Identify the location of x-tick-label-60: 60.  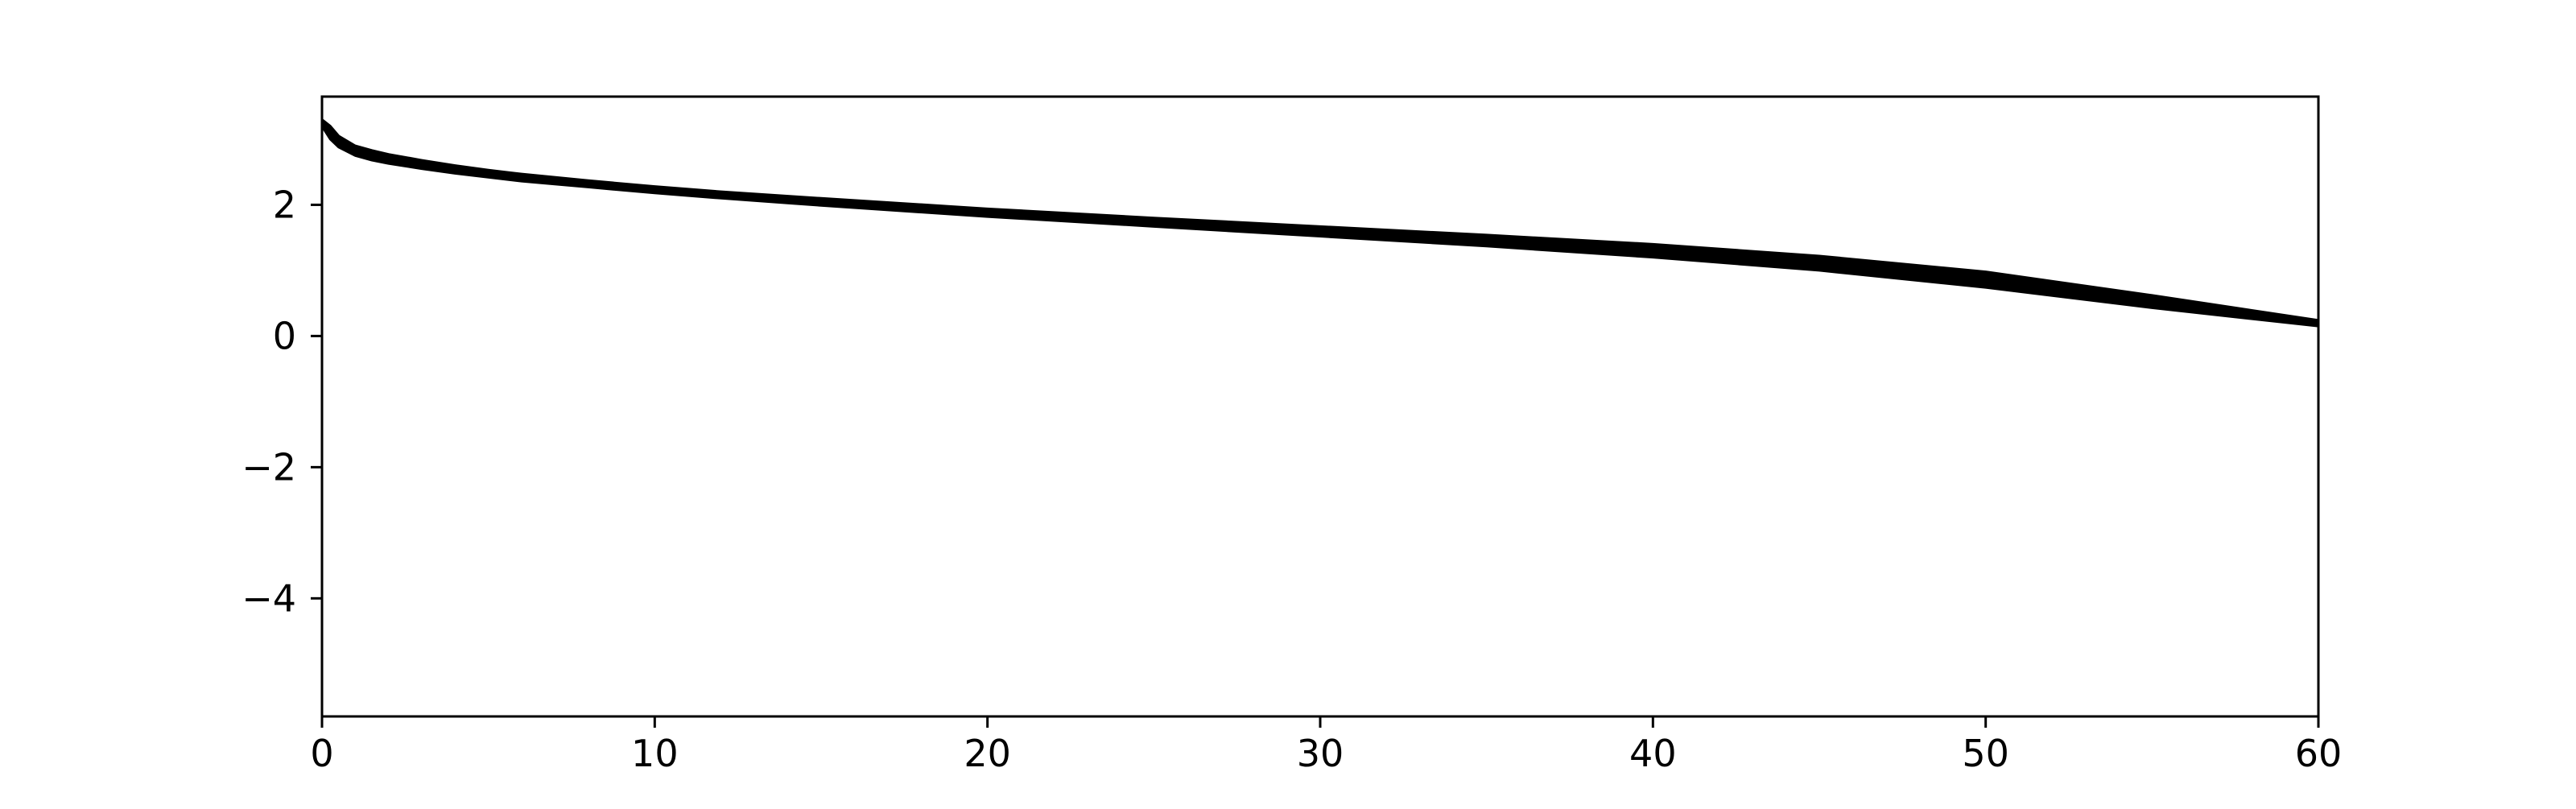
(2319, 754).